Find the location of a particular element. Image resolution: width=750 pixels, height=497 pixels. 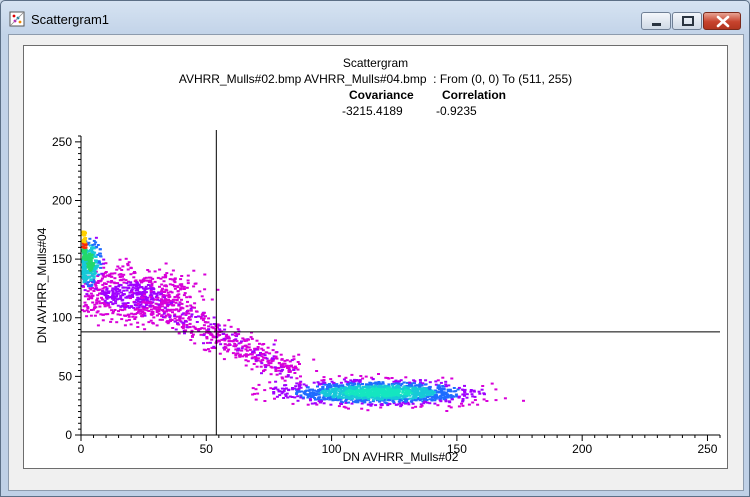

title-bar: Scattergram1 is located at coordinates (375, 18).